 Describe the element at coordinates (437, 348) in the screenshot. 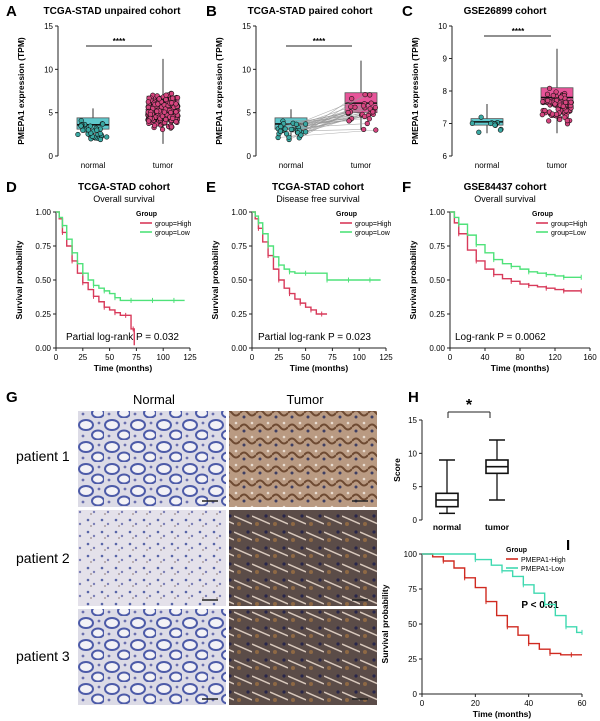

I see `panel-F-y-tick-label: 0.00` at that location.